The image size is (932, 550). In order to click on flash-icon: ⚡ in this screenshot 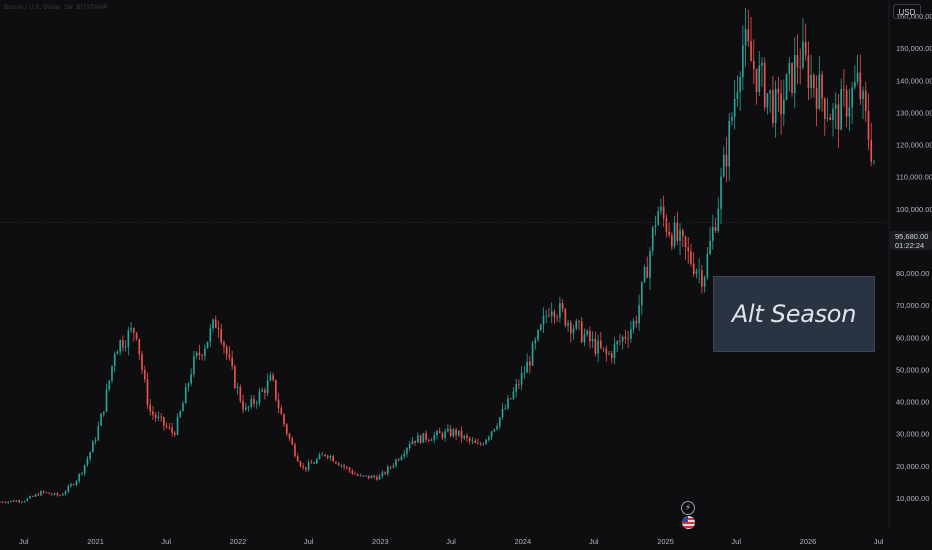, I will do `click(688, 508)`.